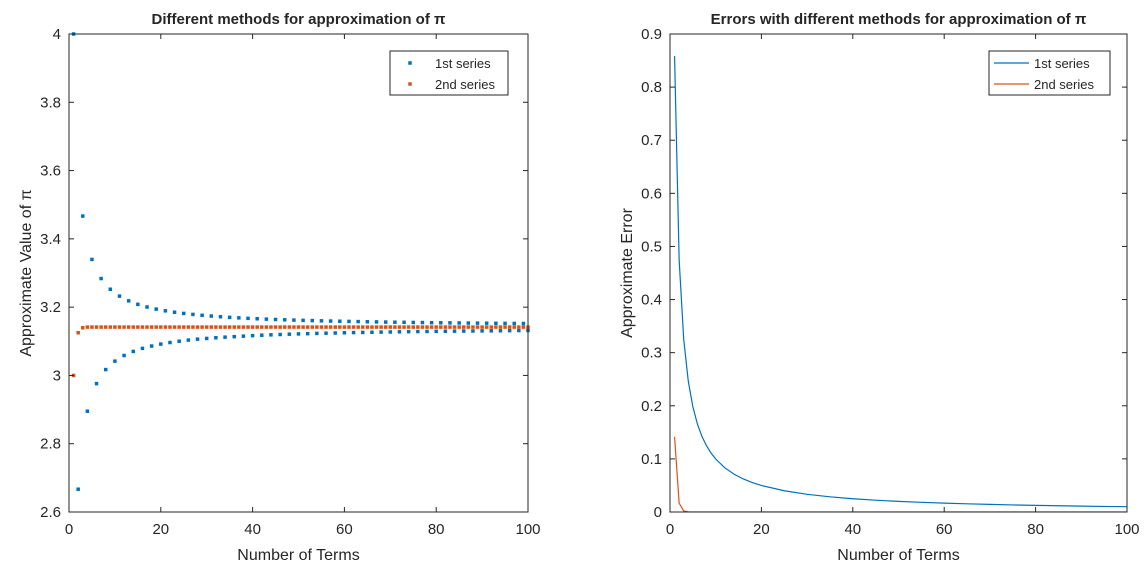 The height and width of the screenshot is (581, 1146). I want to click on left-chart-y-tick-label: 3.6, so click(50, 171).